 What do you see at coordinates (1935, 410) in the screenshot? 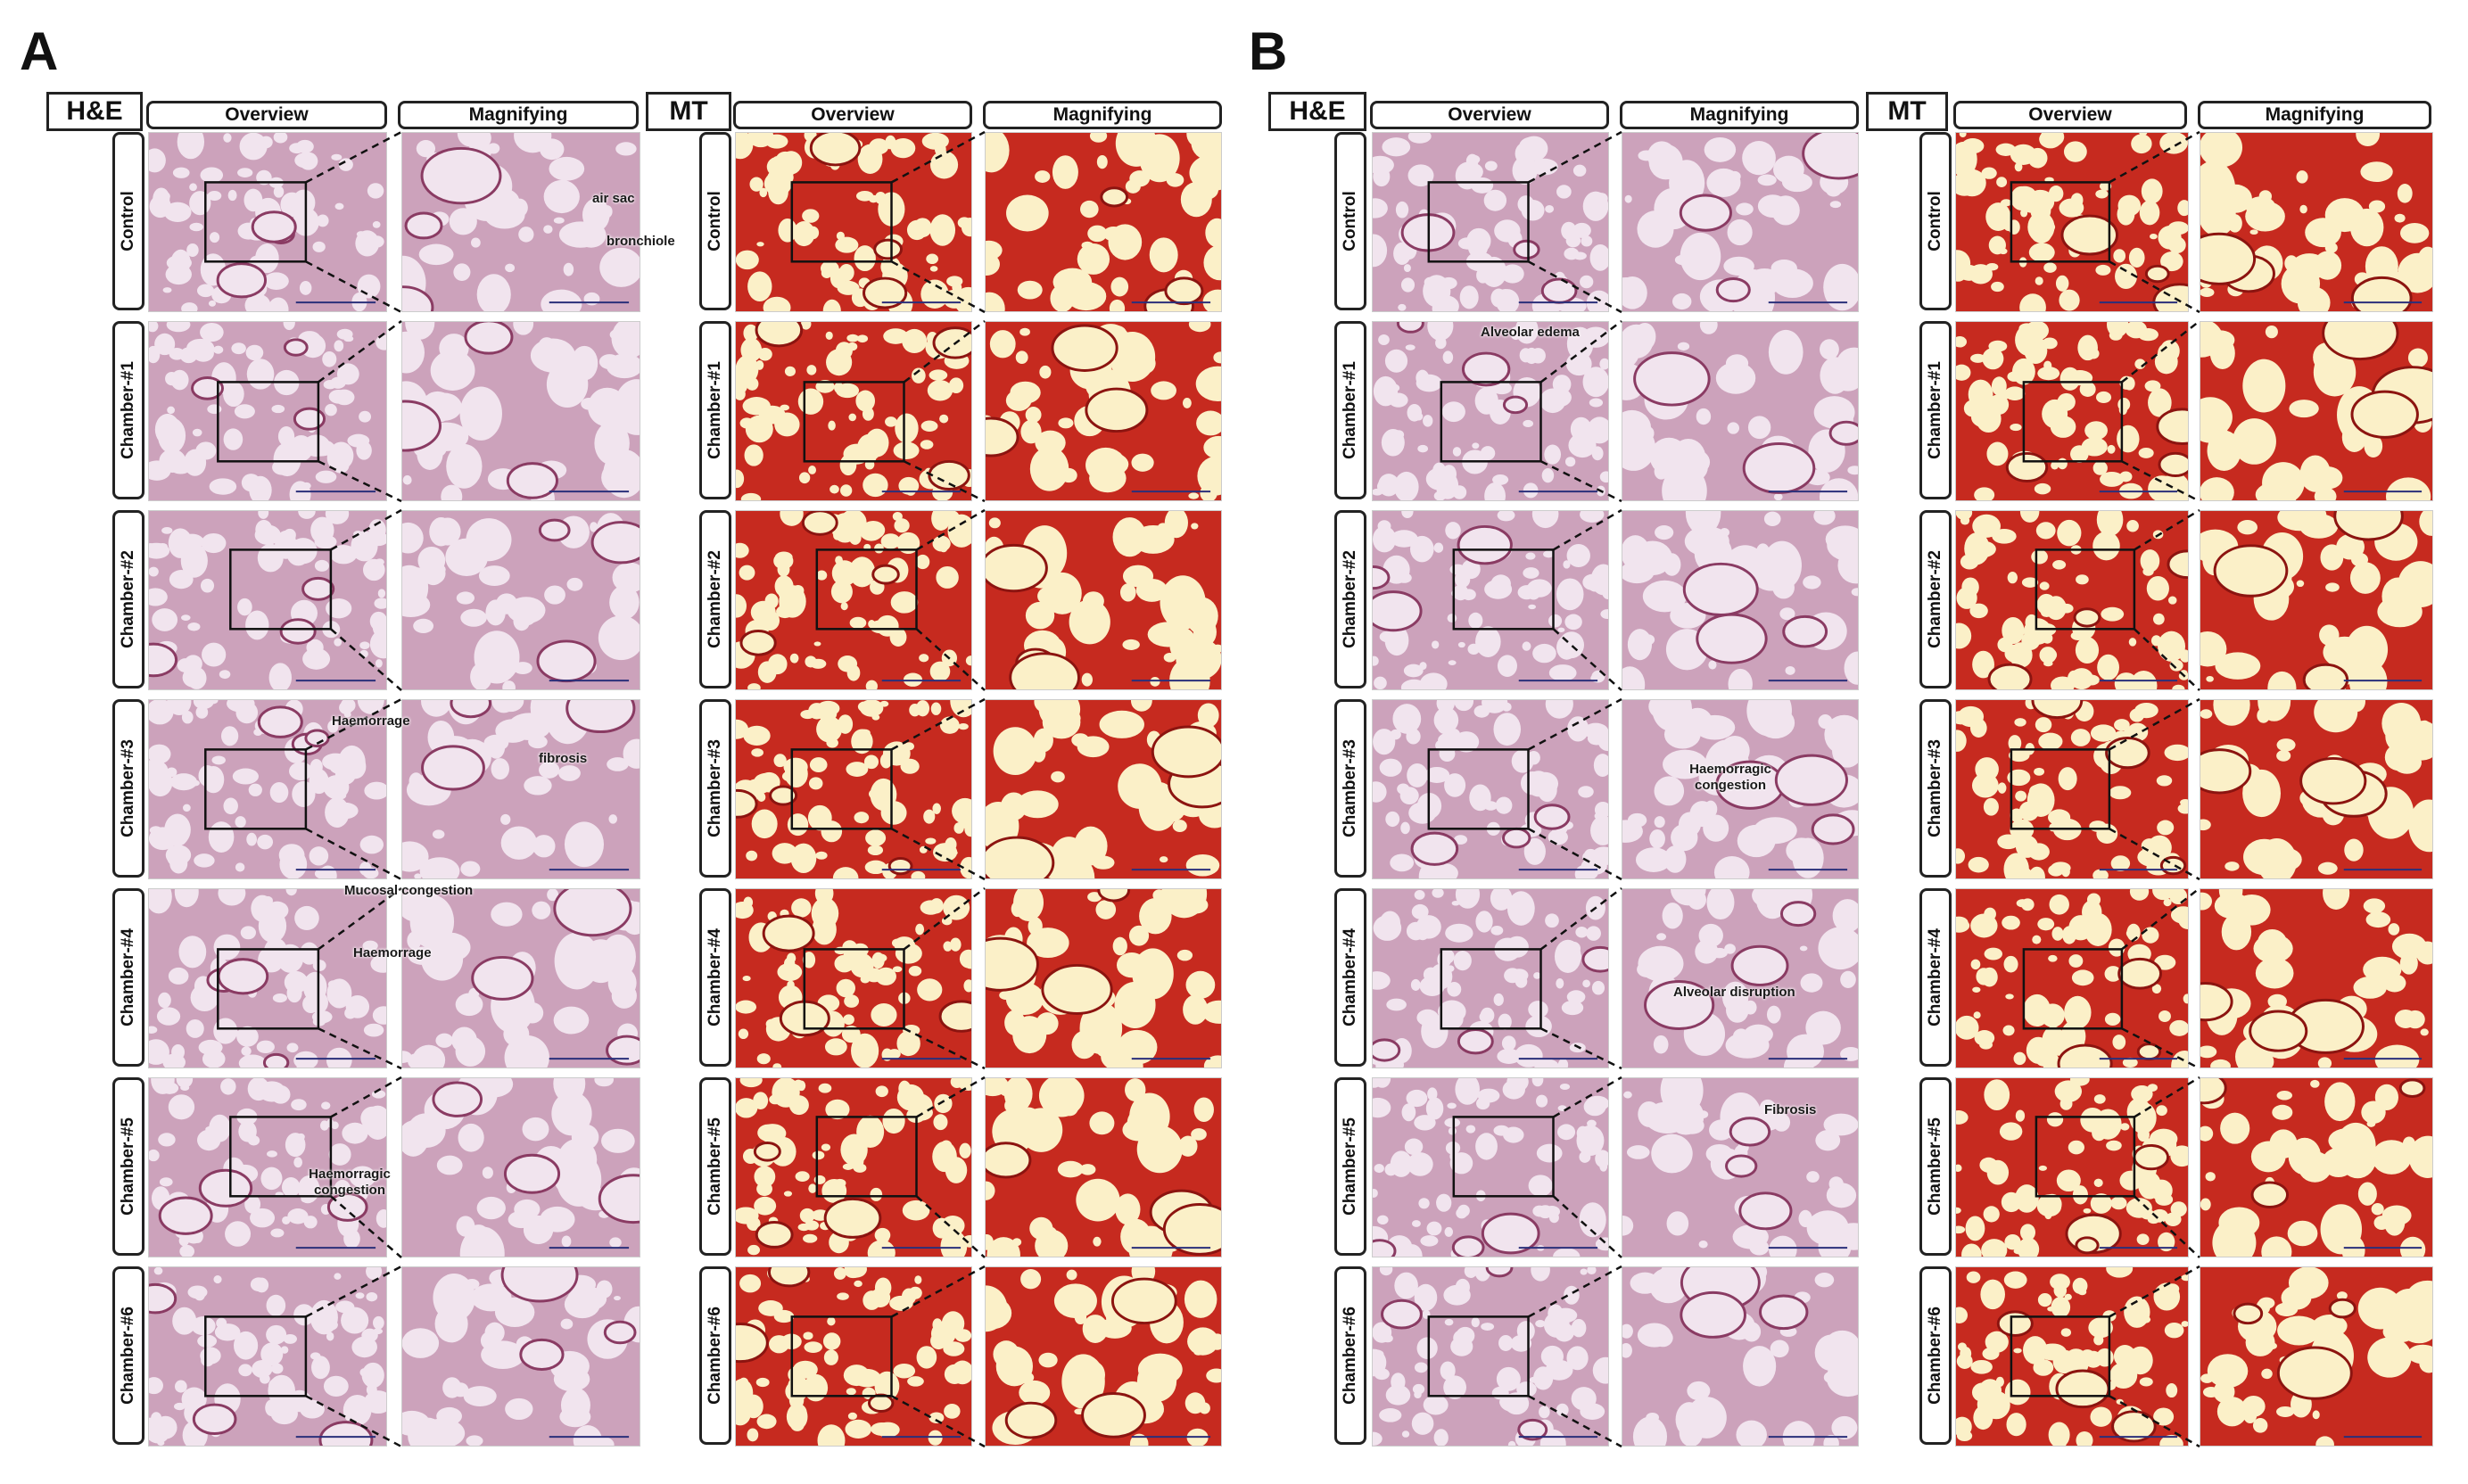
I see `row-label-b-mt-chamber-1: Chamber-#1` at bounding box center [1935, 410].